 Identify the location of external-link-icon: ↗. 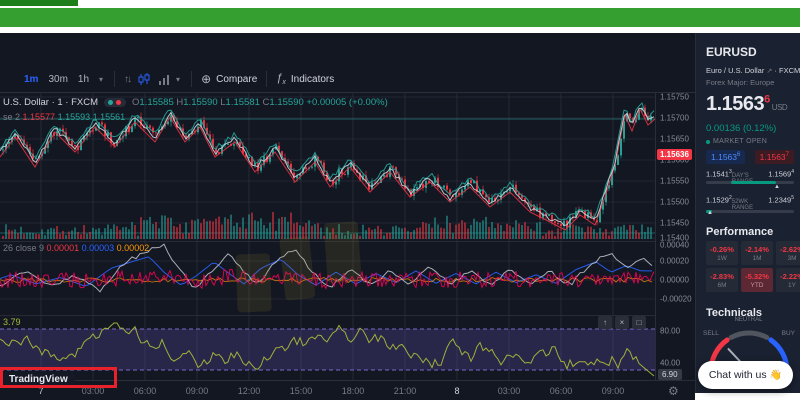
(769, 71).